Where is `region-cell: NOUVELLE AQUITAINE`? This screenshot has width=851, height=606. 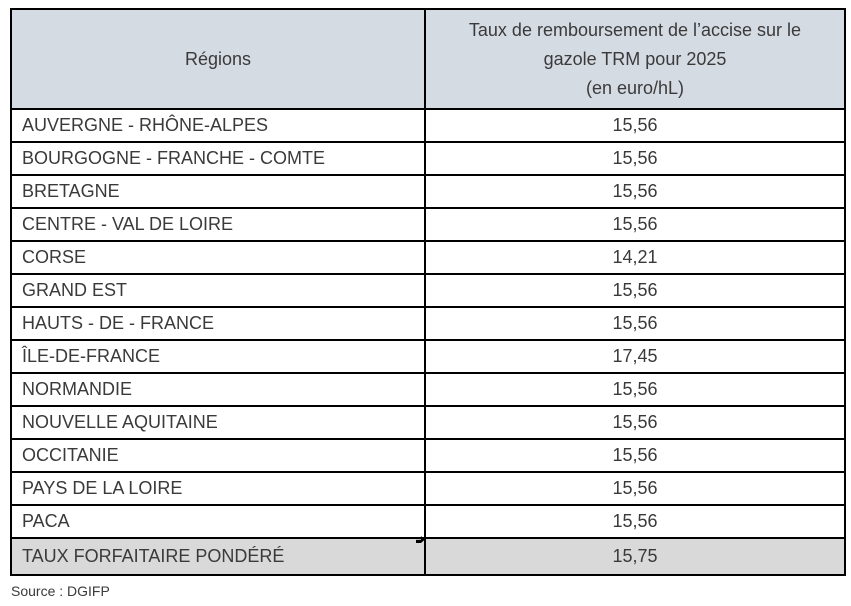 region-cell: NOUVELLE AQUITAINE is located at coordinates (218, 422).